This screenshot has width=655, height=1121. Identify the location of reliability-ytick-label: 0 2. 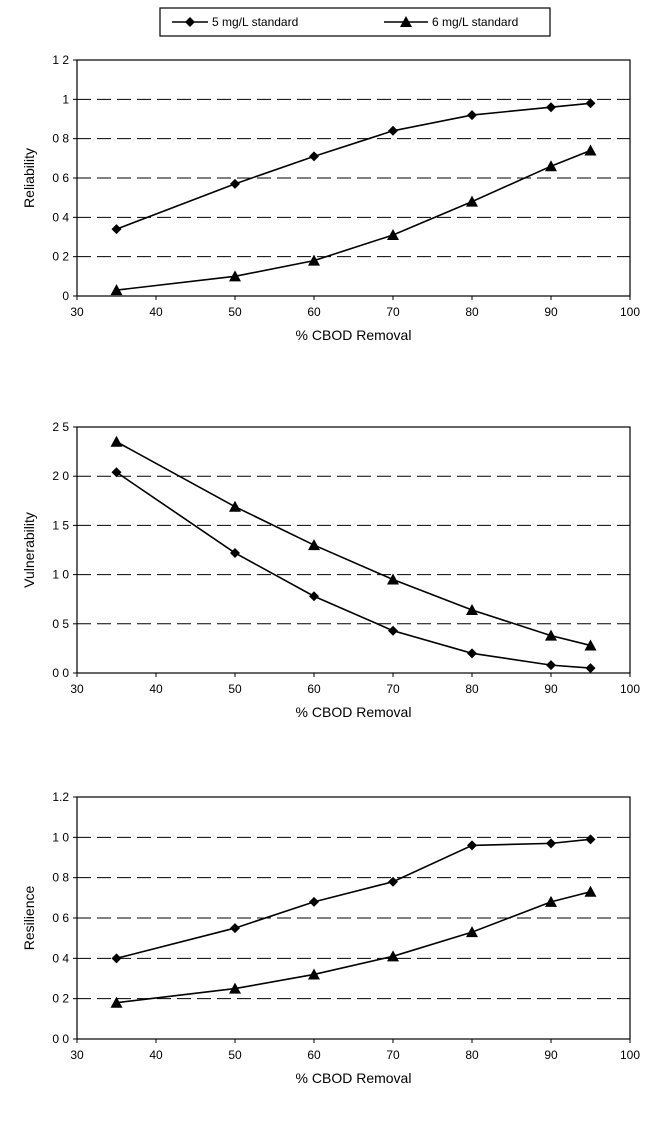
(60, 257).